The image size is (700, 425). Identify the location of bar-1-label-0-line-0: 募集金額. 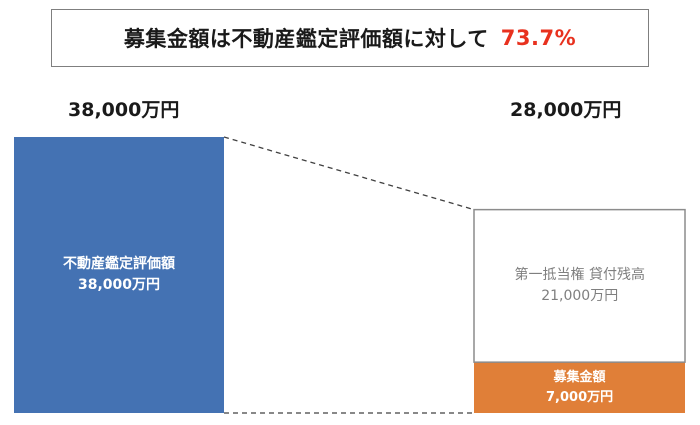
(579, 378).